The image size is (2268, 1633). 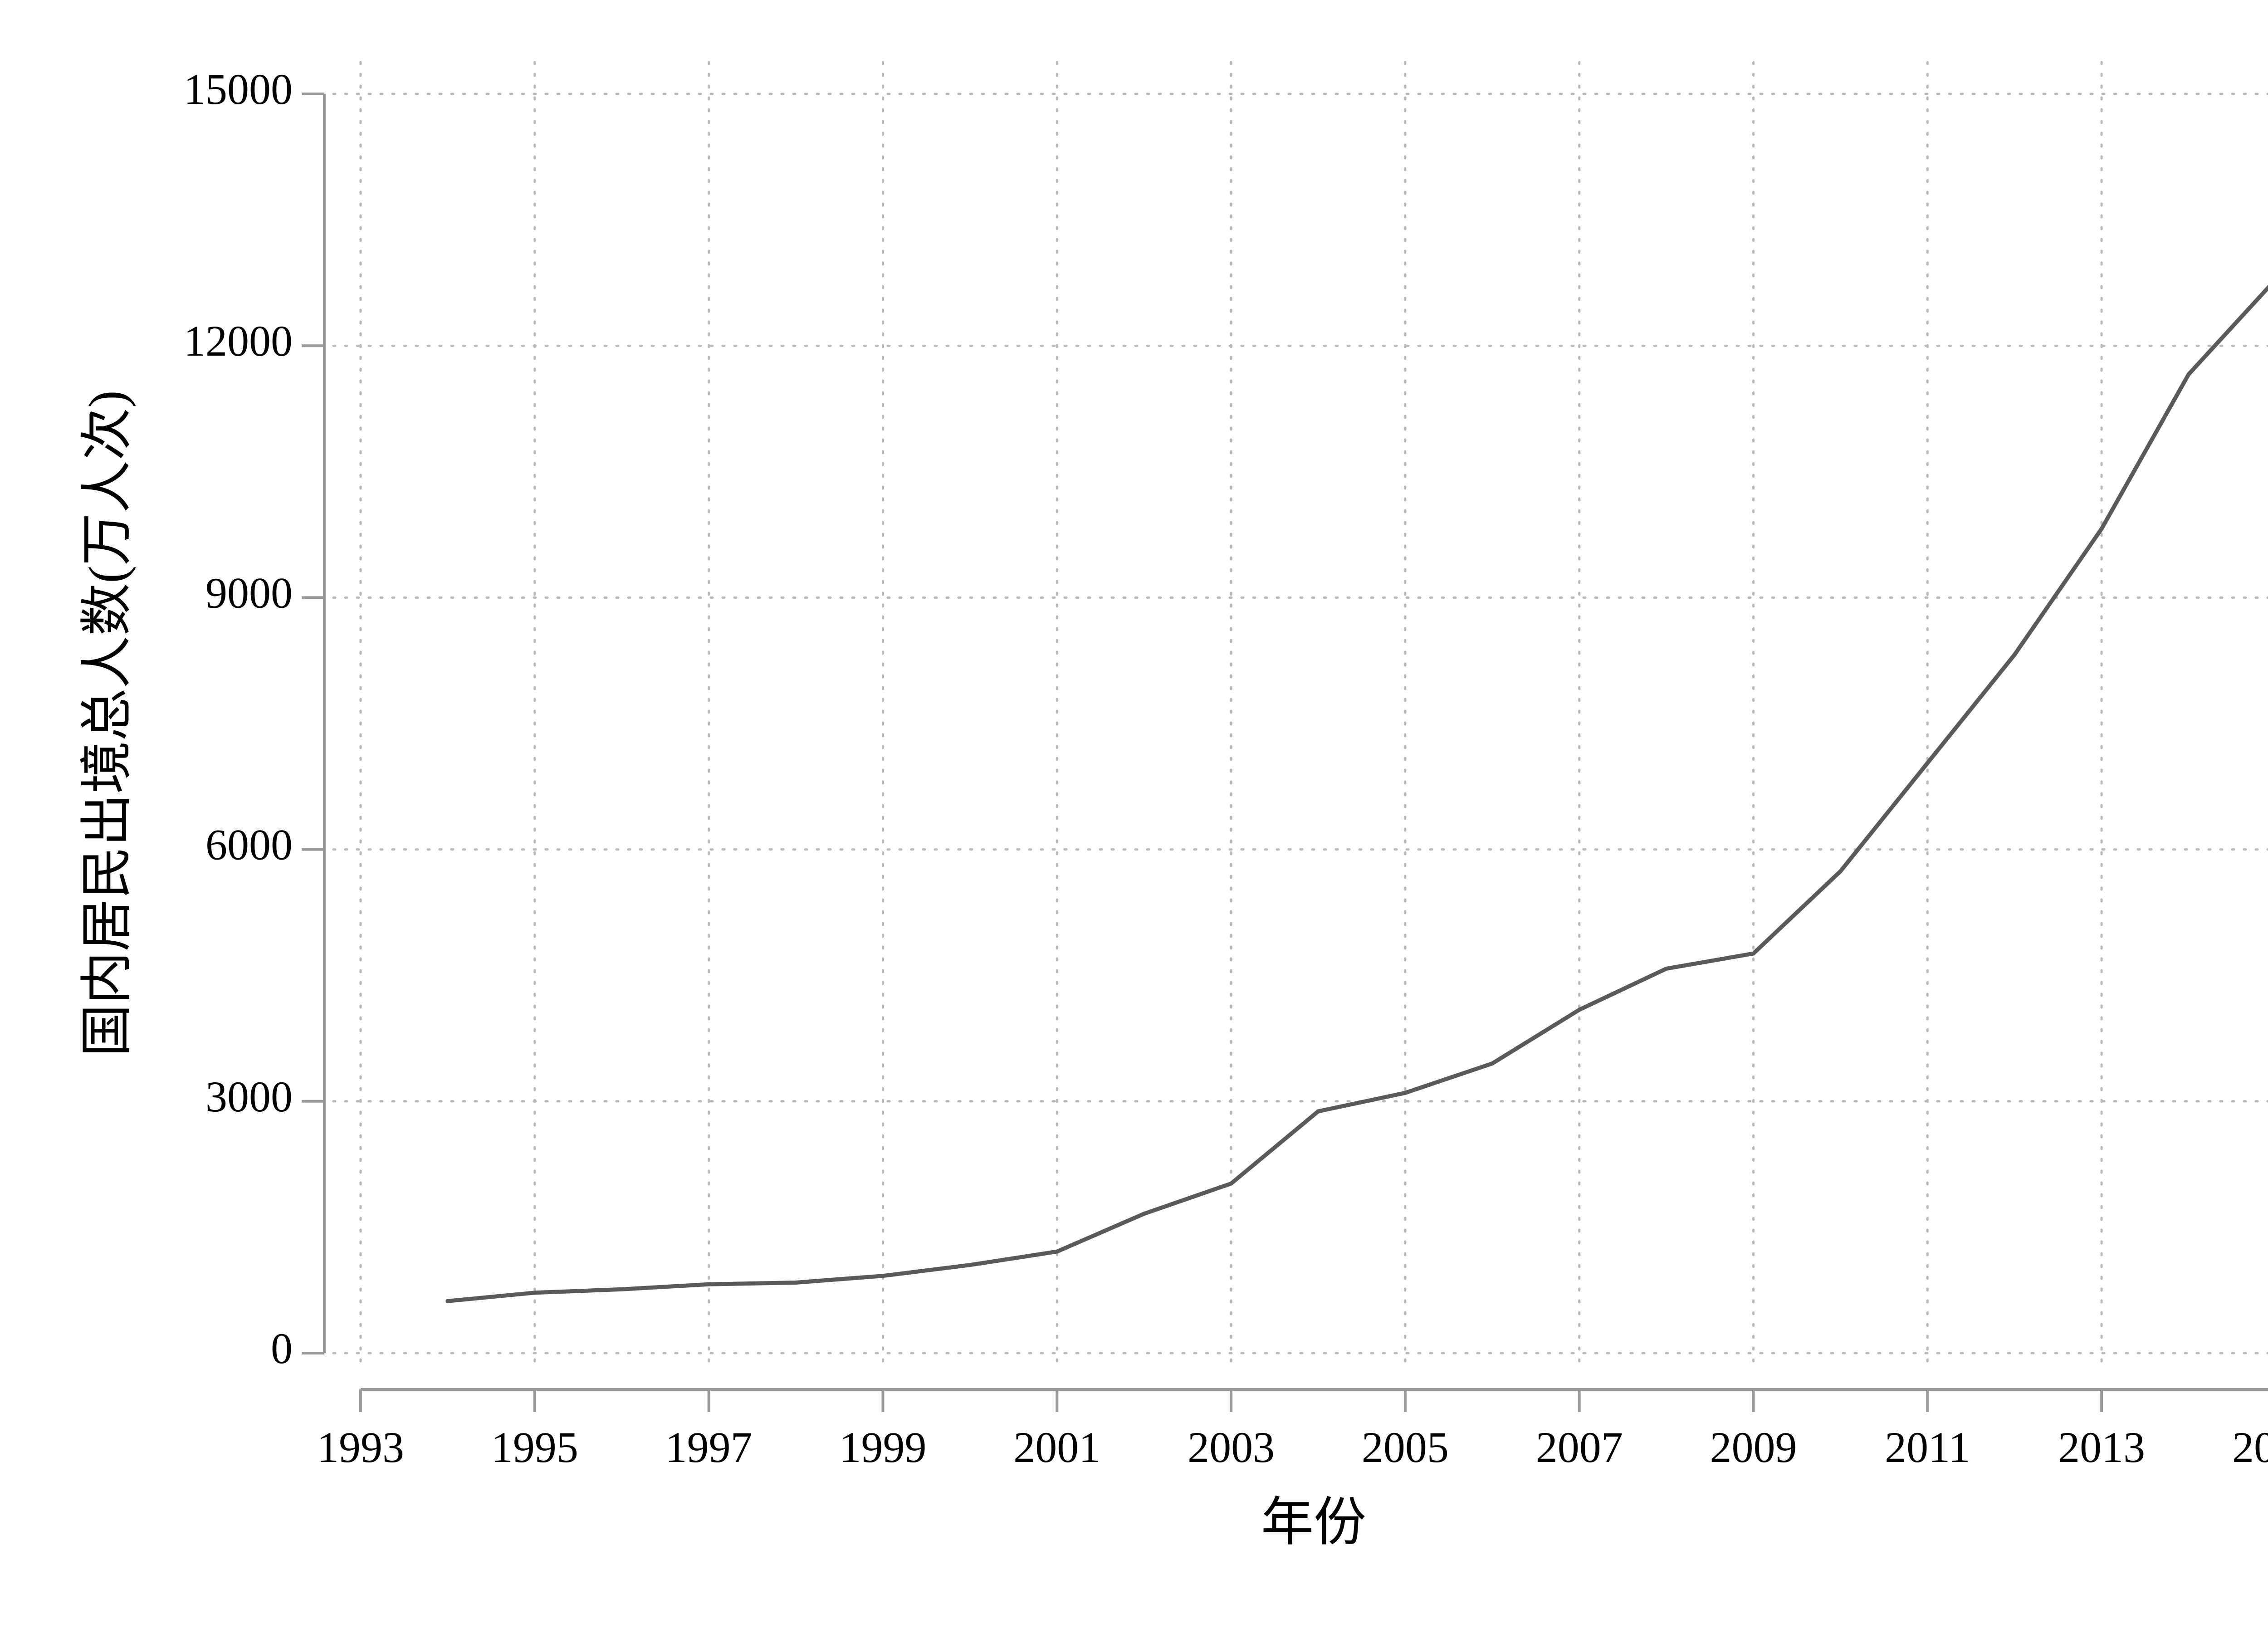 I want to click on y-tick-label: 0, so click(x=282, y=1348).